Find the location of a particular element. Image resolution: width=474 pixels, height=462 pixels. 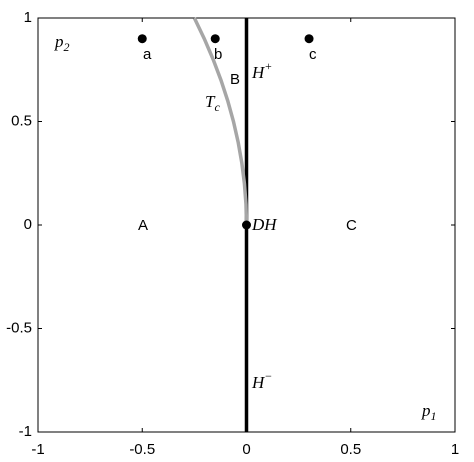

annotation-superscript: + is located at coordinates (268, 66).